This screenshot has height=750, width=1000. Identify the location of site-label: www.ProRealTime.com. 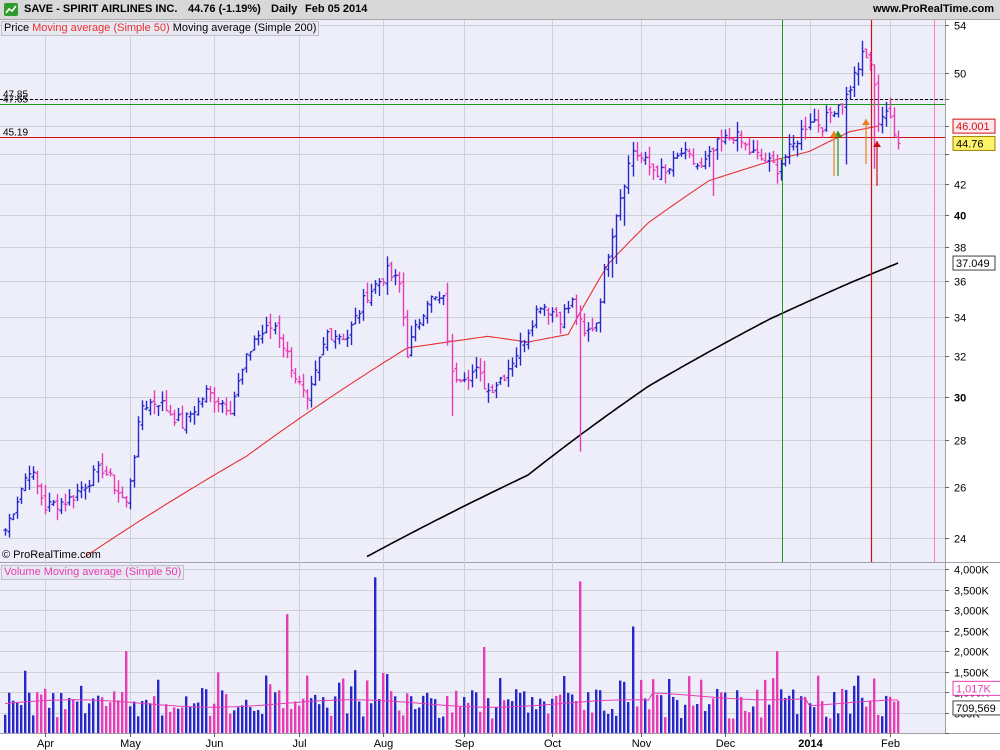
(934, 9).